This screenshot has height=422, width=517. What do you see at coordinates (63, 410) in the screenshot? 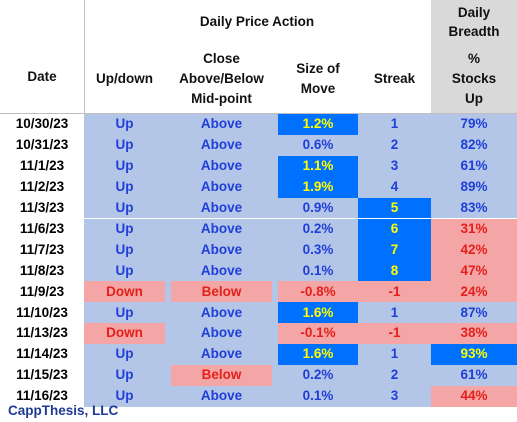
I see `credit-footer: CappThesis, LLC` at bounding box center [63, 410].